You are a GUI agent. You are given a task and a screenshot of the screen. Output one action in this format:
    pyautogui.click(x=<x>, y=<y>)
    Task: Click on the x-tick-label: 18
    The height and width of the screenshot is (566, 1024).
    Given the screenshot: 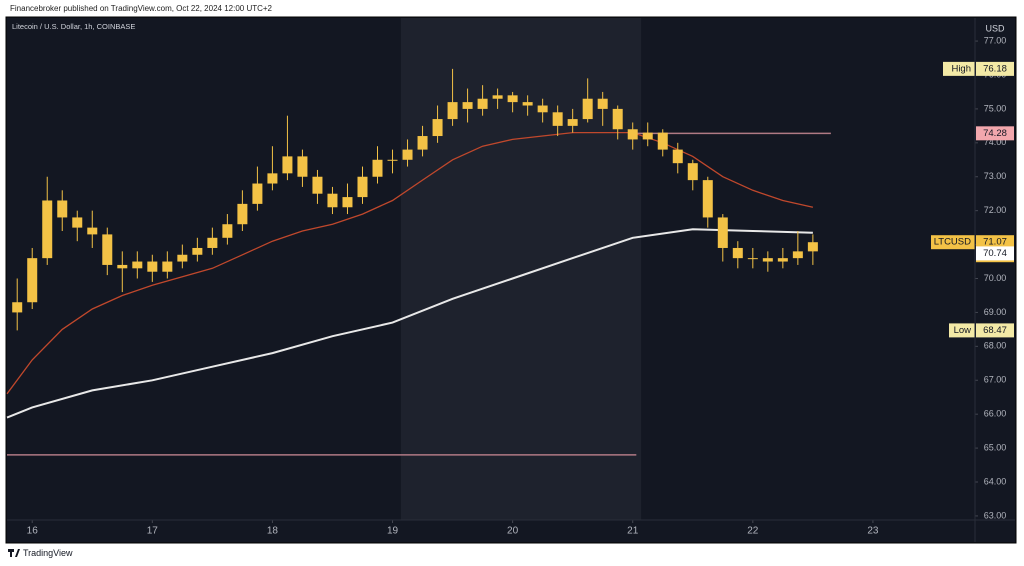 What is the action you would take?
    pyautogui.click(x=273, y=531)
    